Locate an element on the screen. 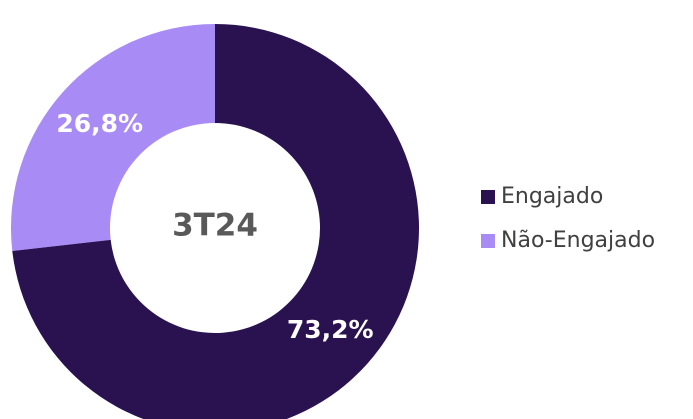 Image resolution: width=693 pixels, height=419 pixels. legend-label: Não-Engajado is located at coordinates (578, 240).